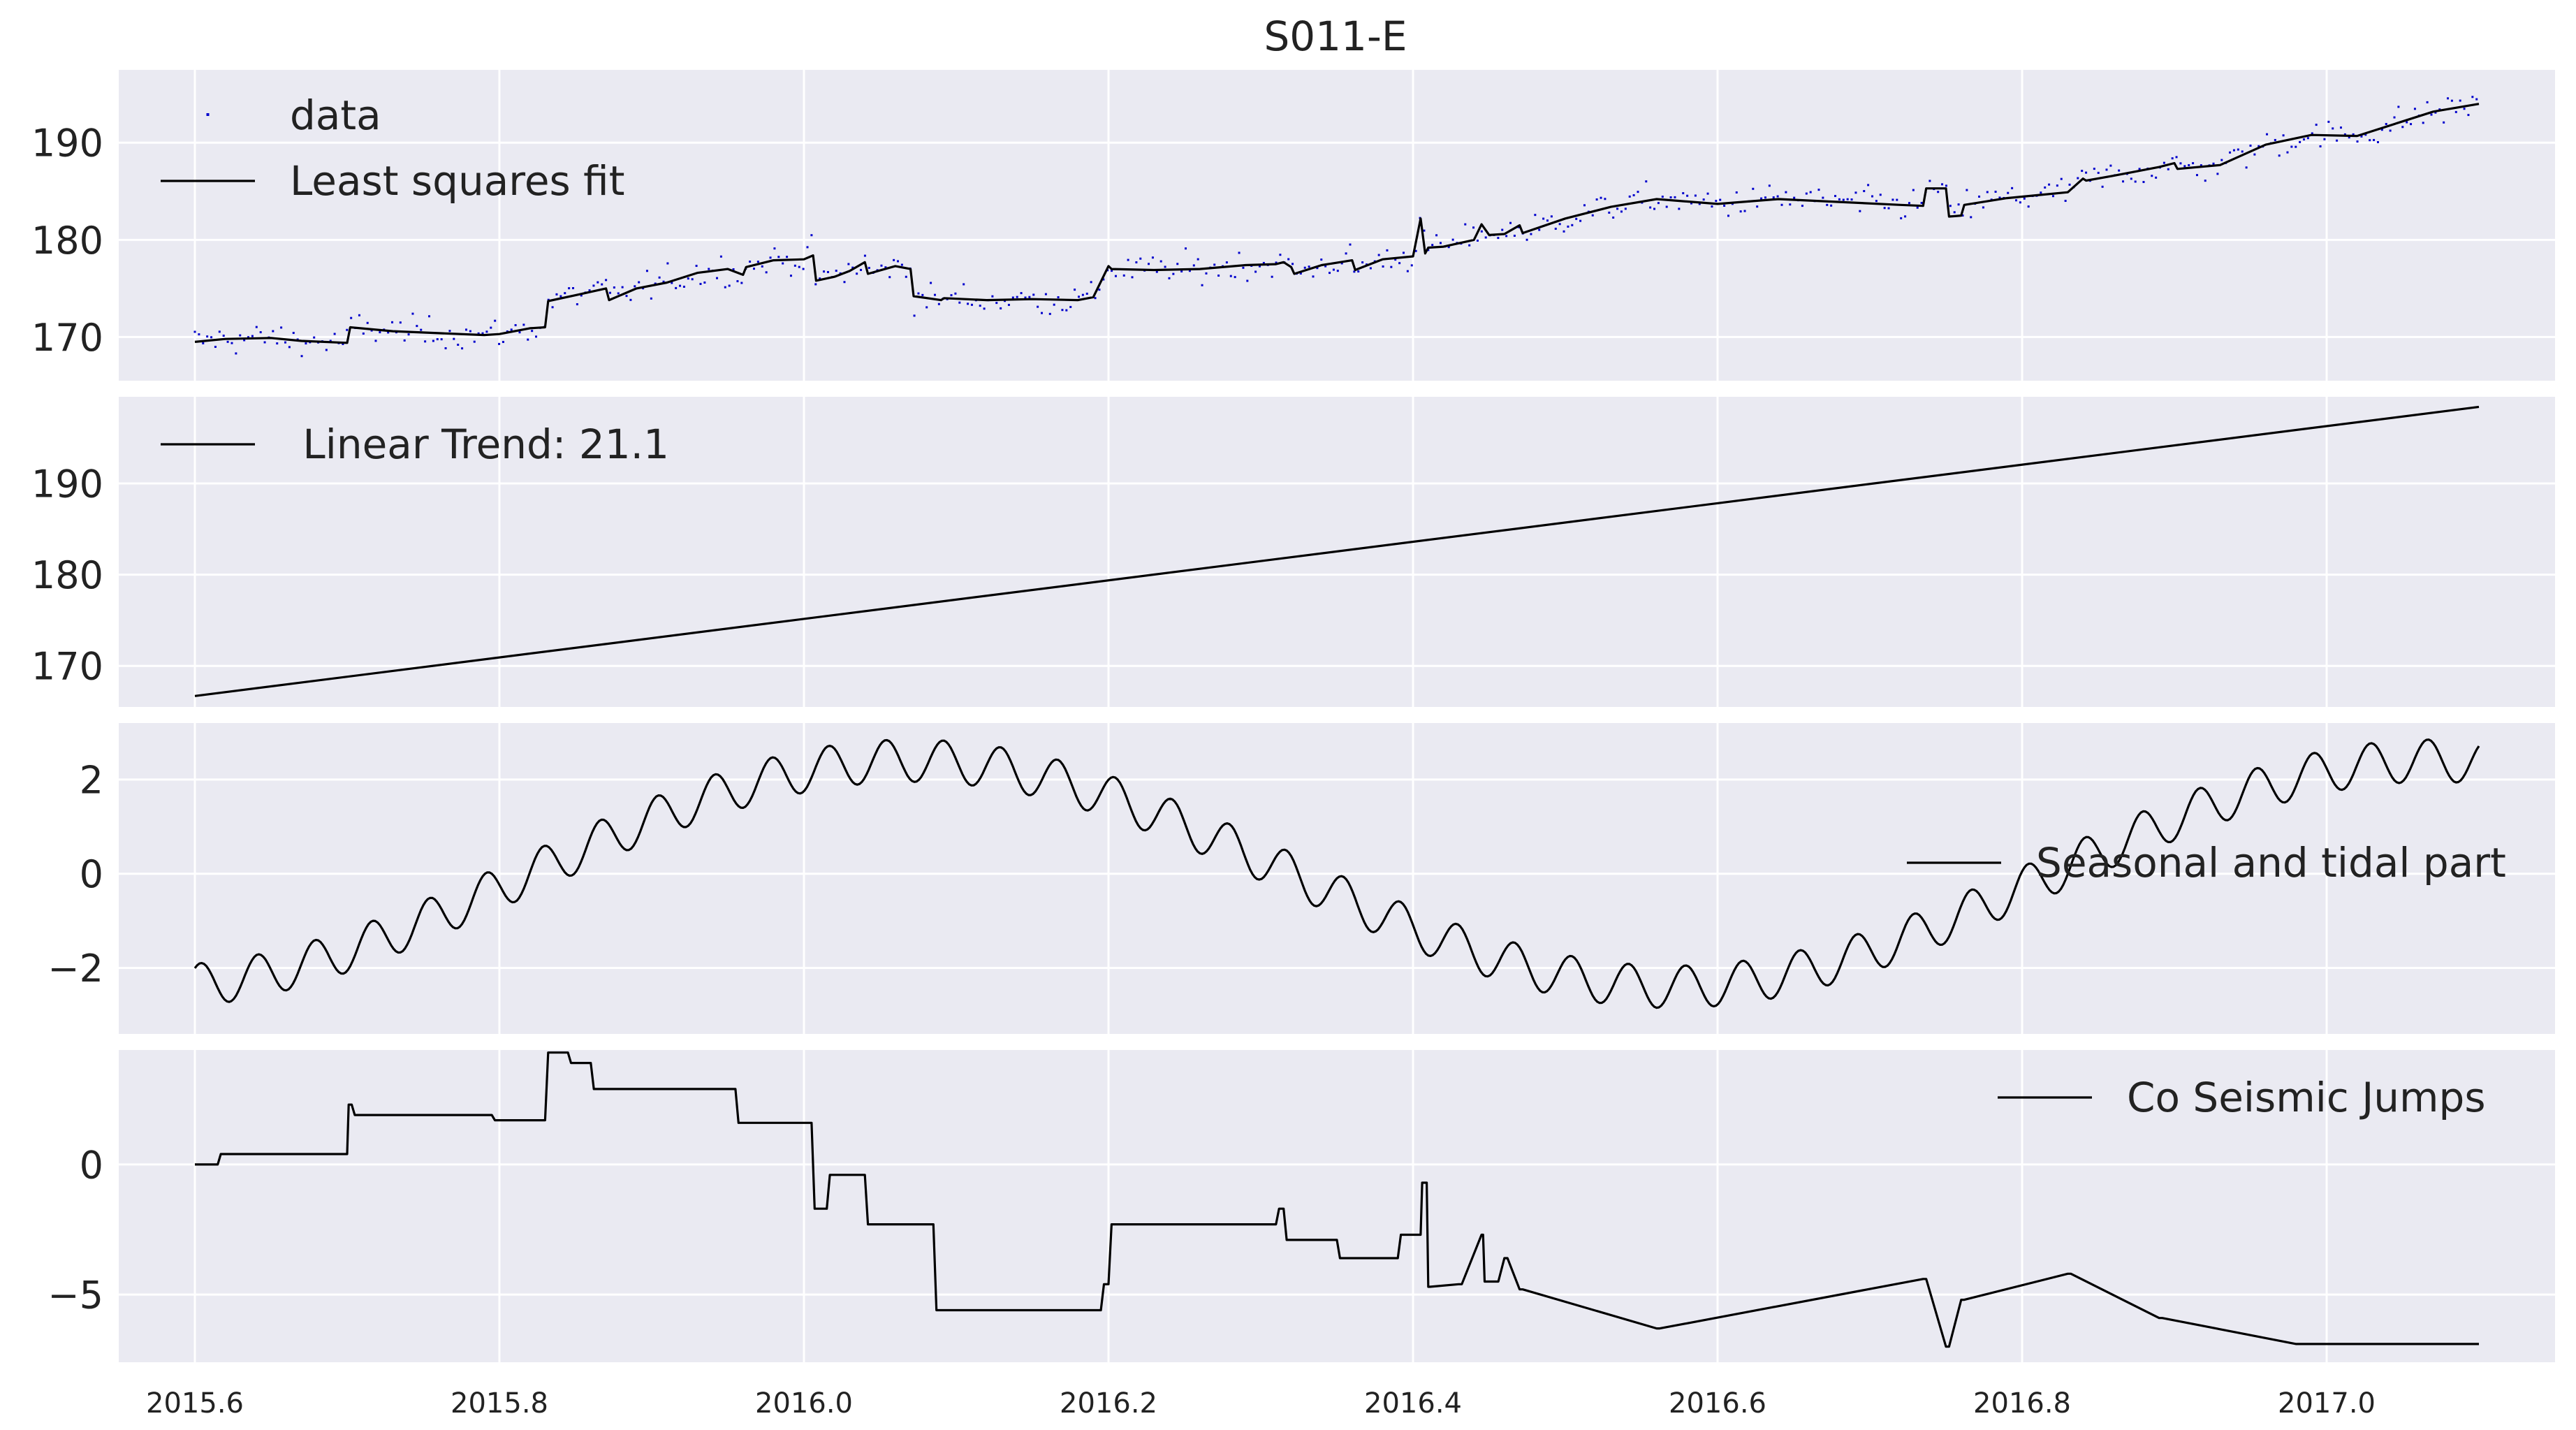  I want to click on legend-label: data, so click(335, 115).